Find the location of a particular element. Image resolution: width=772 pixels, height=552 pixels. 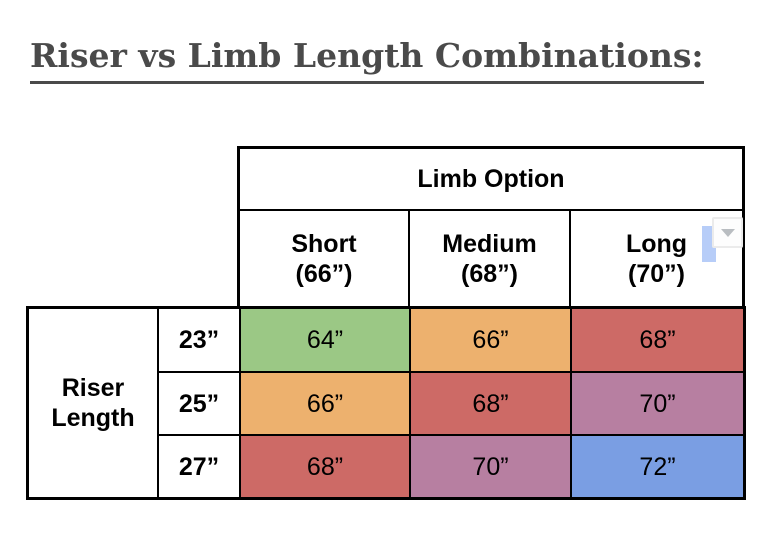

combo-cell-23-short: 64” is located at coordinates (325, 340).